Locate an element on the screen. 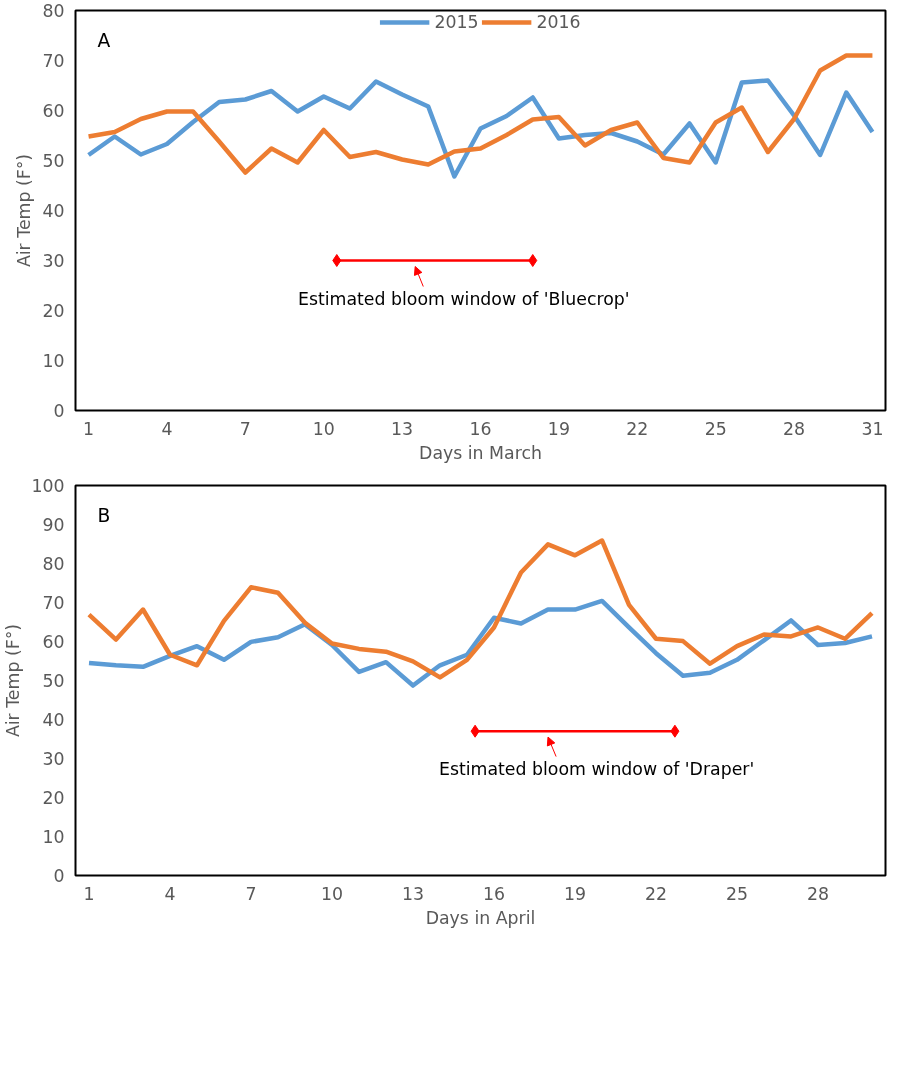 The image size is (912, 1069). x-axis-title: Days in April is located at coordinates (480, 917).